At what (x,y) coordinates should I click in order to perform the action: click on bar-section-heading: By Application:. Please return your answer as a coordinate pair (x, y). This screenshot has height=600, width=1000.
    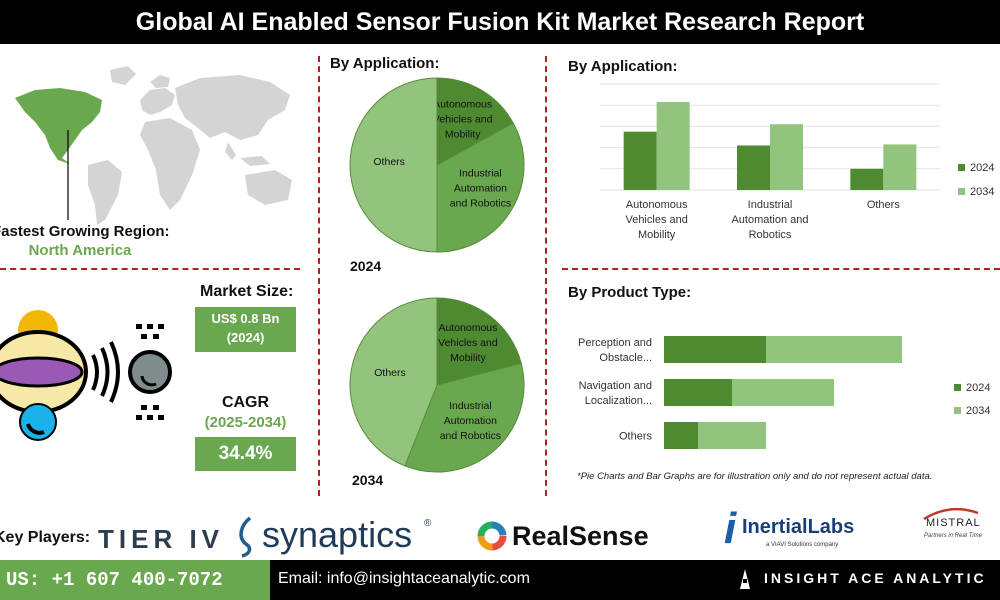
    Looking at the image, I should click on (623, 66).